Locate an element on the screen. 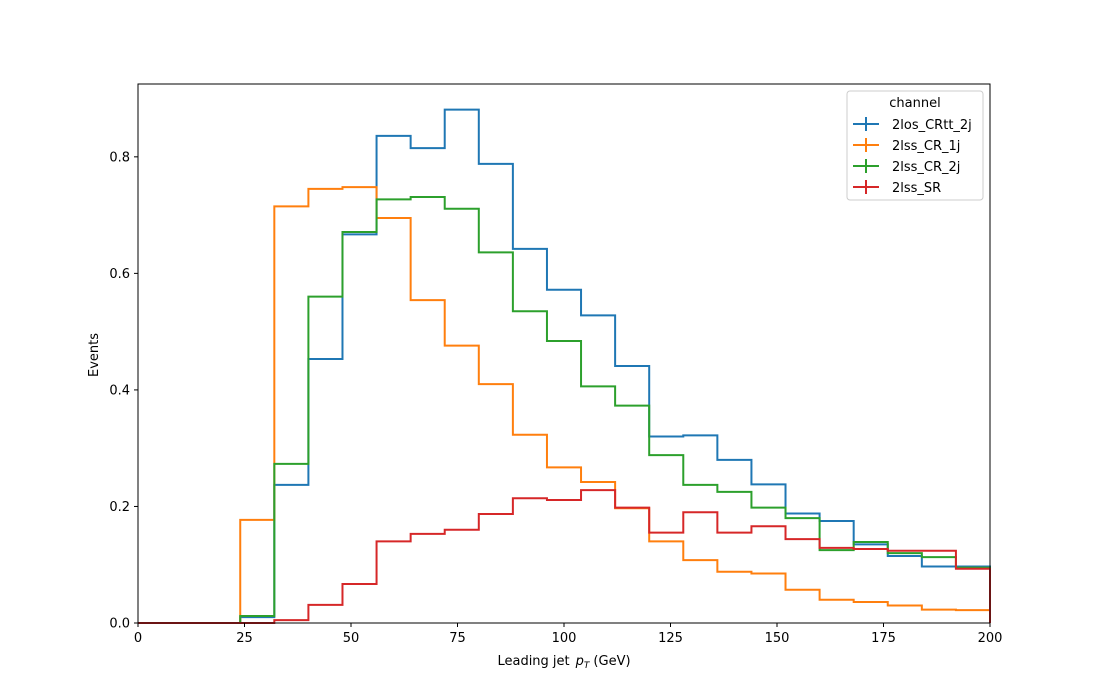 This screenshot has width=1100, height=700. y-tick-label: 0.4 is located at coordinates (119, 390).